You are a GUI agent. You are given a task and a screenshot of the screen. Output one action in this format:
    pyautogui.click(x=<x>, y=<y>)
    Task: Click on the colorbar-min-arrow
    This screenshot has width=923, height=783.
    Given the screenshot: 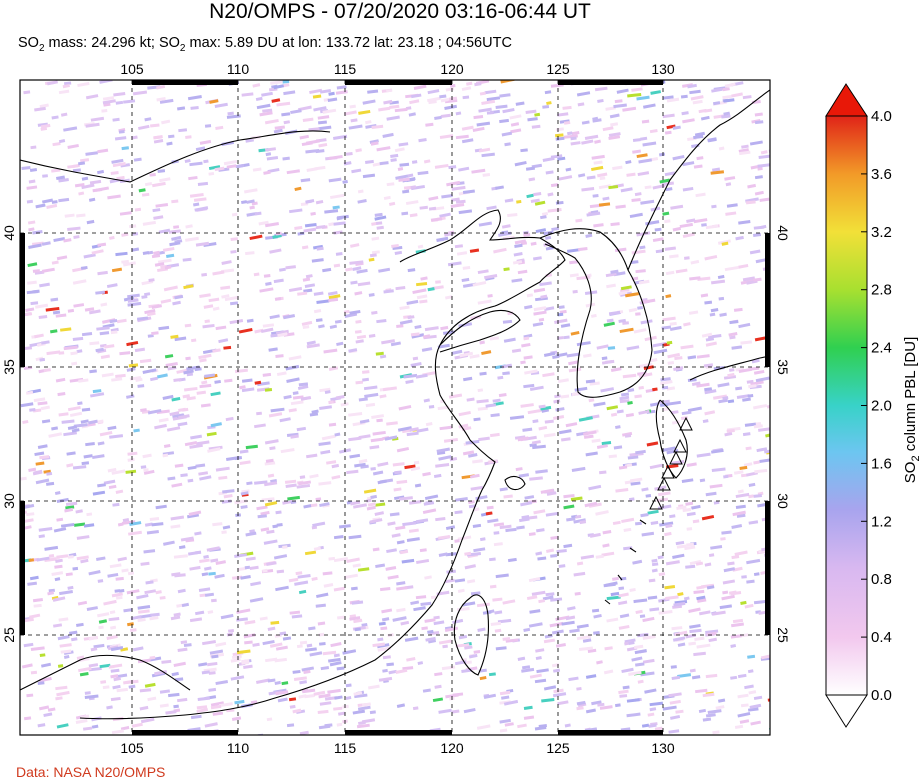 What is the action you would take?
    pyautogui.click(x=846, y=711)
    